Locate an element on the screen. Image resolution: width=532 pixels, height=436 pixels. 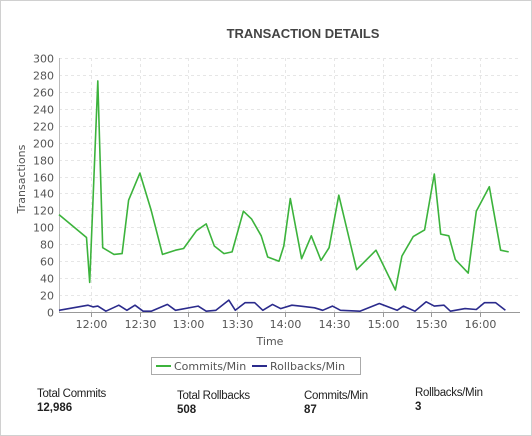
stat-value: 12,986 is located at coordinates (55, 408).